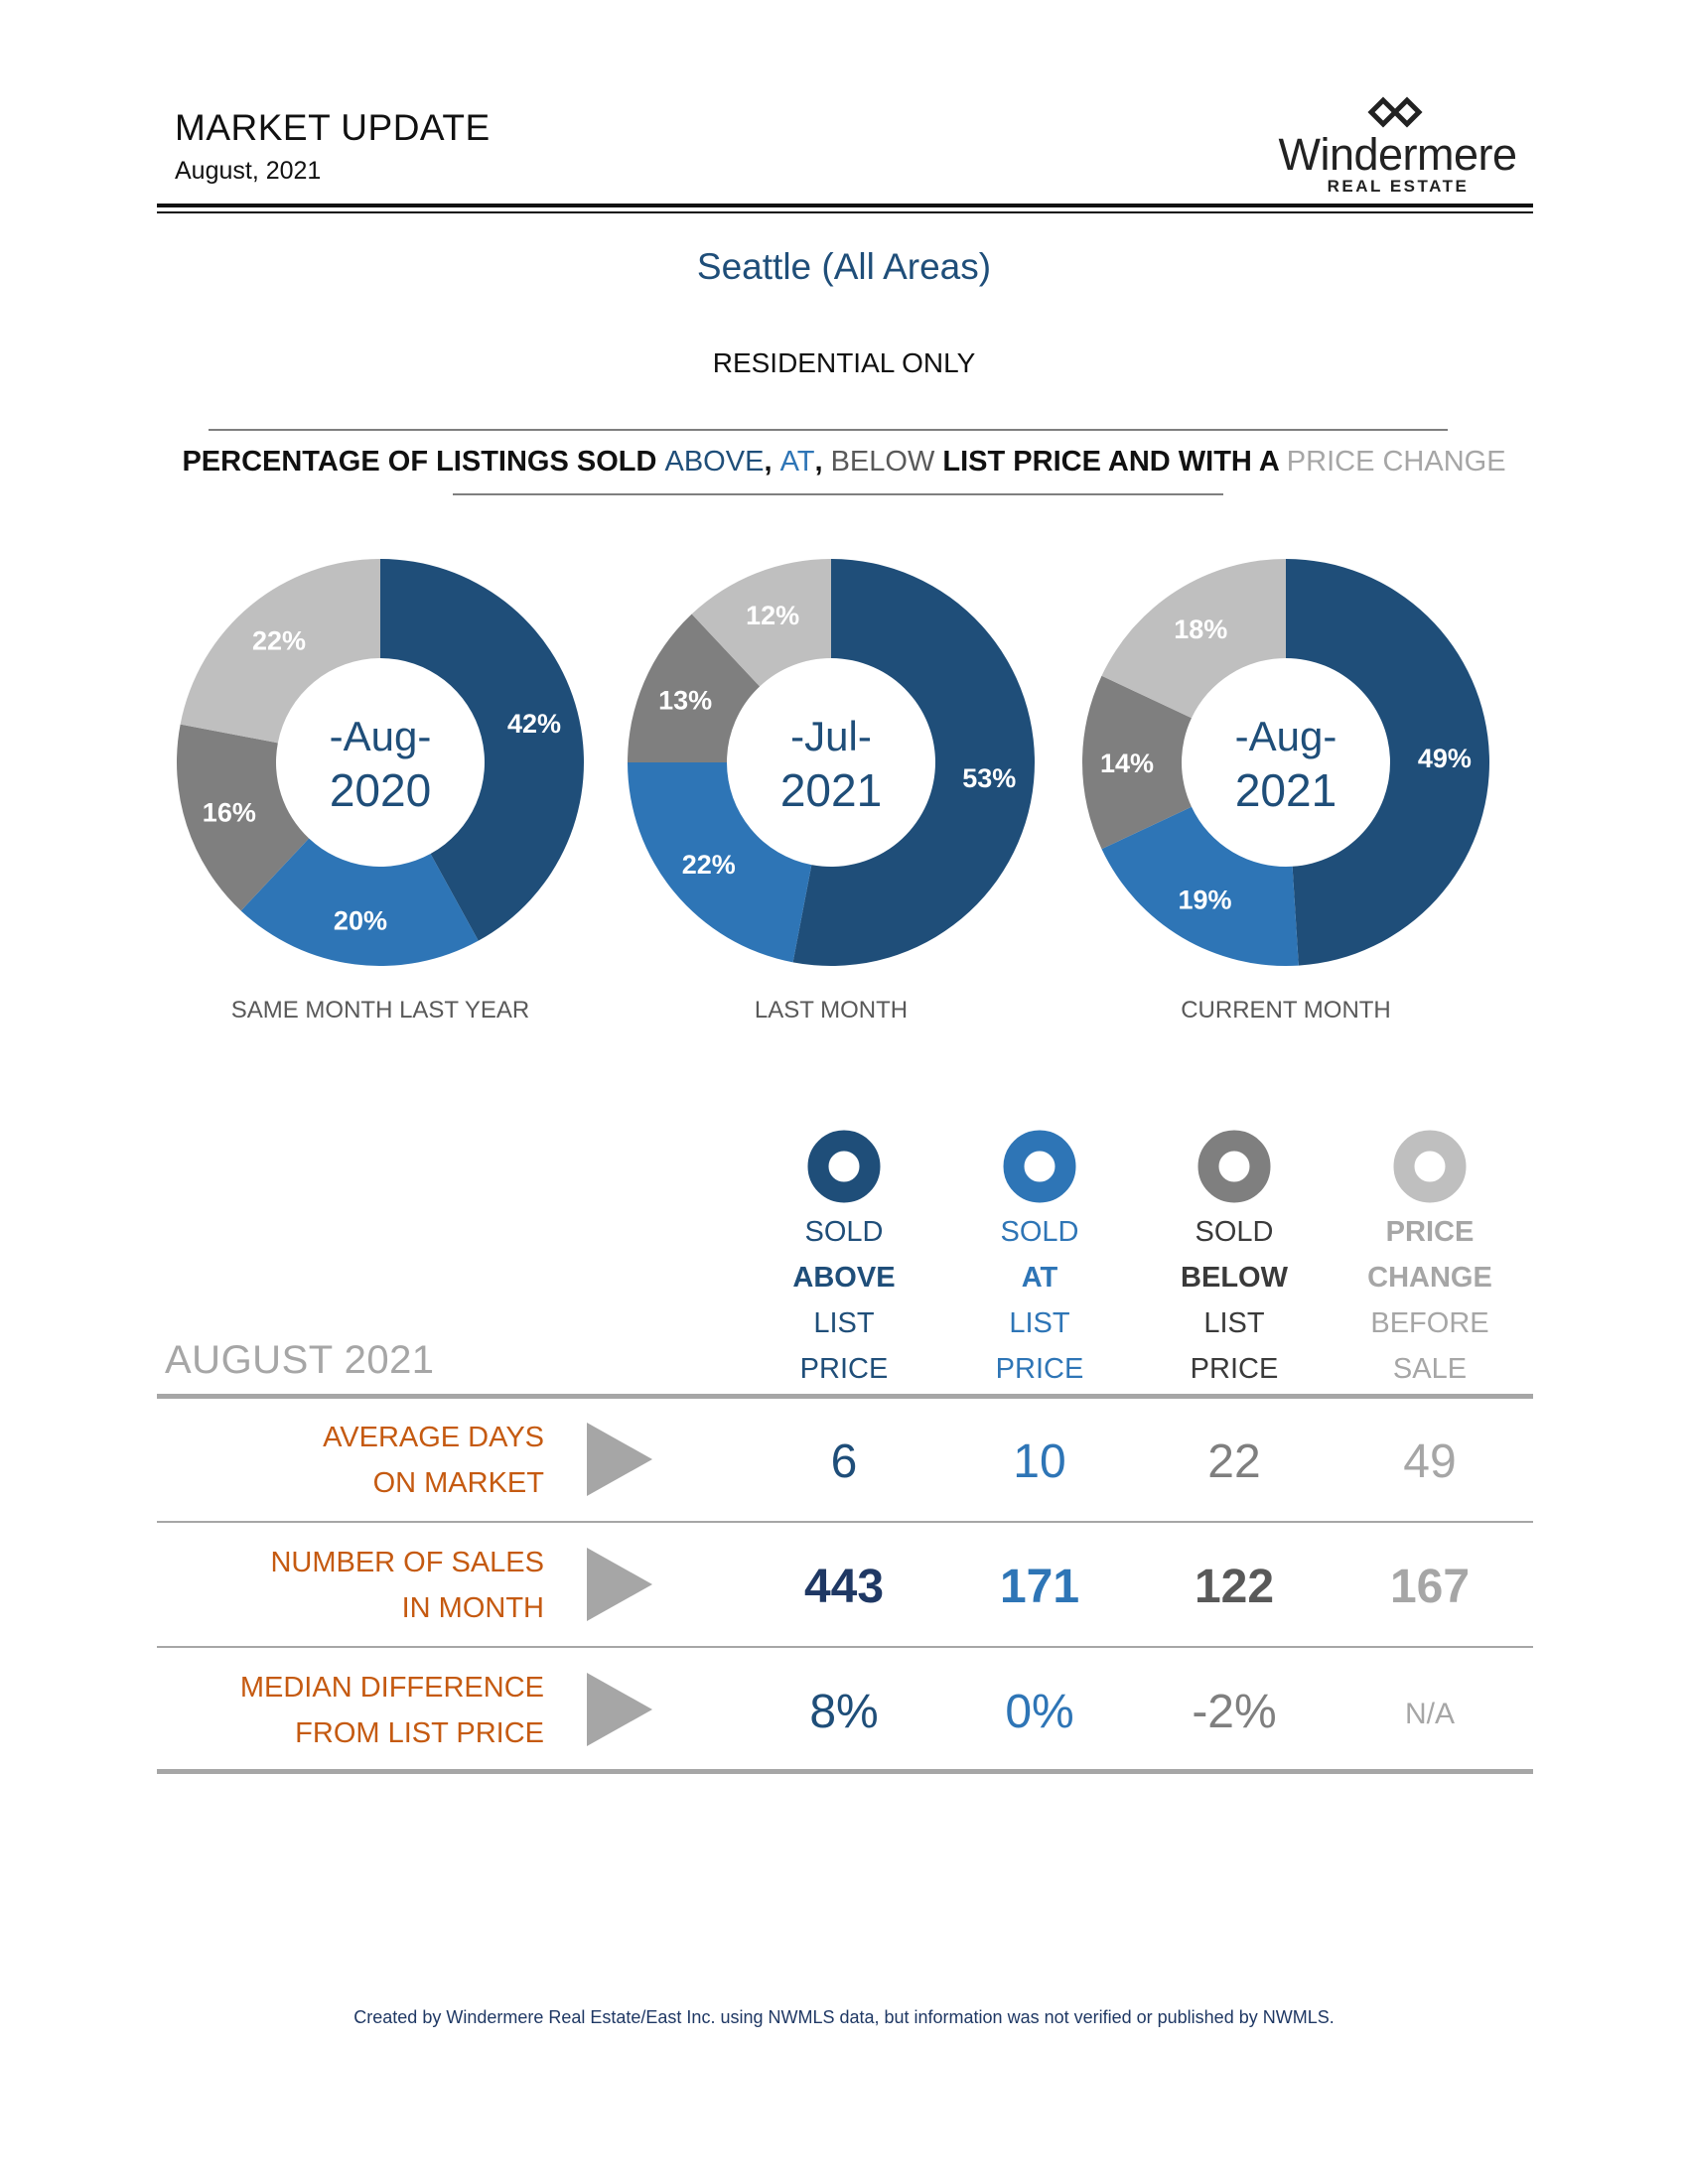 This screenshot has height=2184, width=1688. What do you see at coordinates (844, 1587) in the screenshot?
I see `cell-sales-above: 443` at bounding box center [844, 1587].